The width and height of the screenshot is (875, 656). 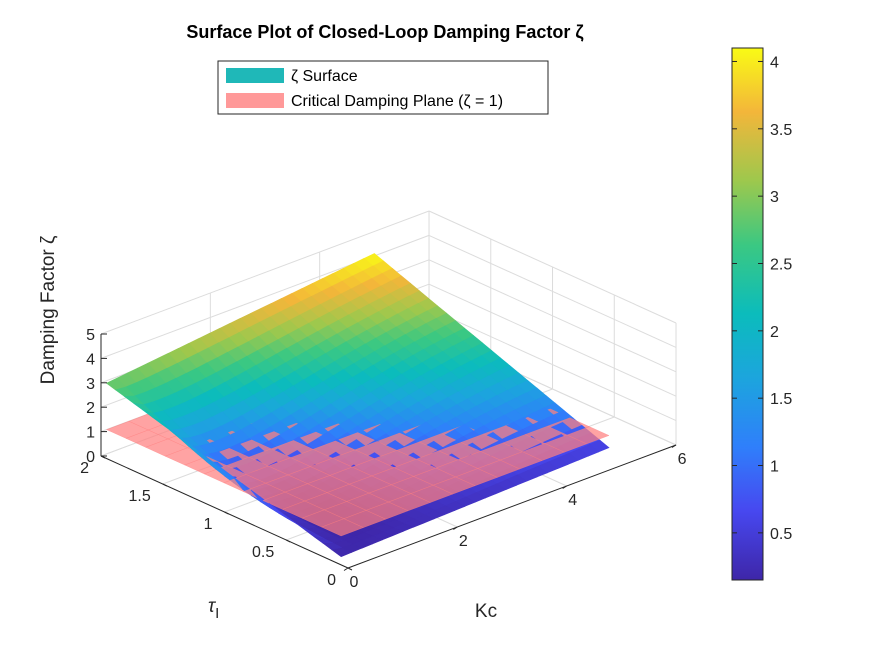 What do you see at coordinates (774, 467) in the screenshot?
I see `colorbar-tick-label: 1` at bounding box center [774, 467].